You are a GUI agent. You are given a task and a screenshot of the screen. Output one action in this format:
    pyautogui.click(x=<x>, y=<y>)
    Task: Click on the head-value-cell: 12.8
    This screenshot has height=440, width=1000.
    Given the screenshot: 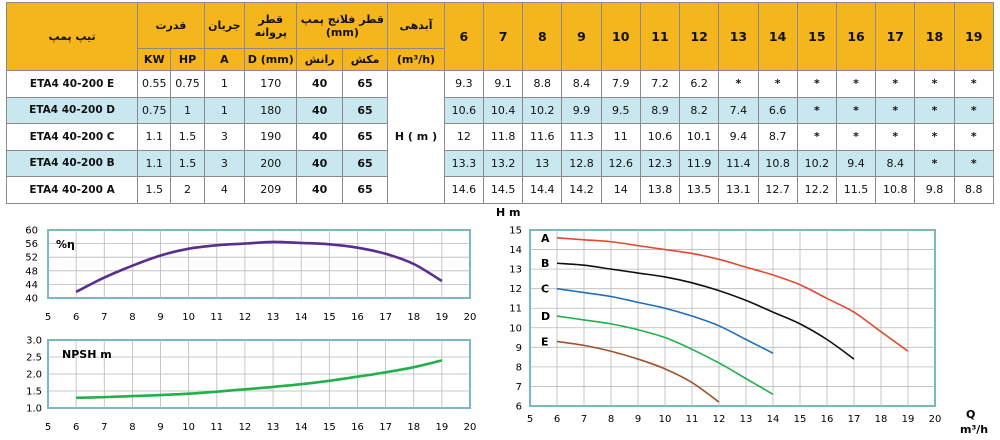 What is the action you would take?
    pyautogui.click(x=581, y=163)
    